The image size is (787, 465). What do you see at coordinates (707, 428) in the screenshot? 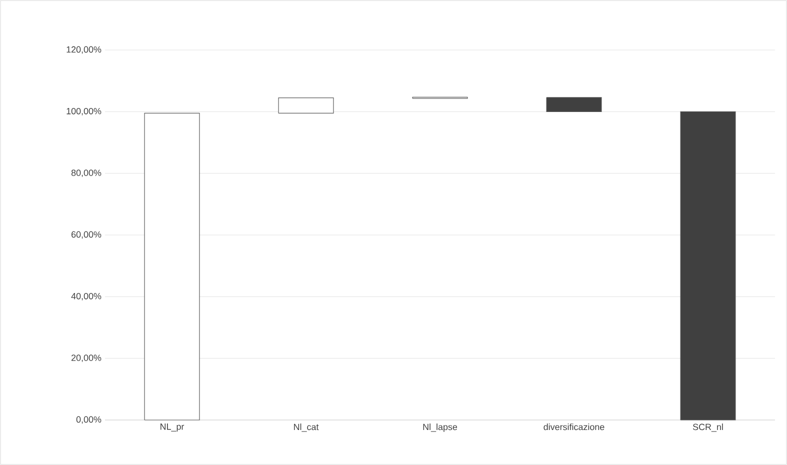
I see `x-tick-label: SCR_nl` at bounding box center [707, 428].